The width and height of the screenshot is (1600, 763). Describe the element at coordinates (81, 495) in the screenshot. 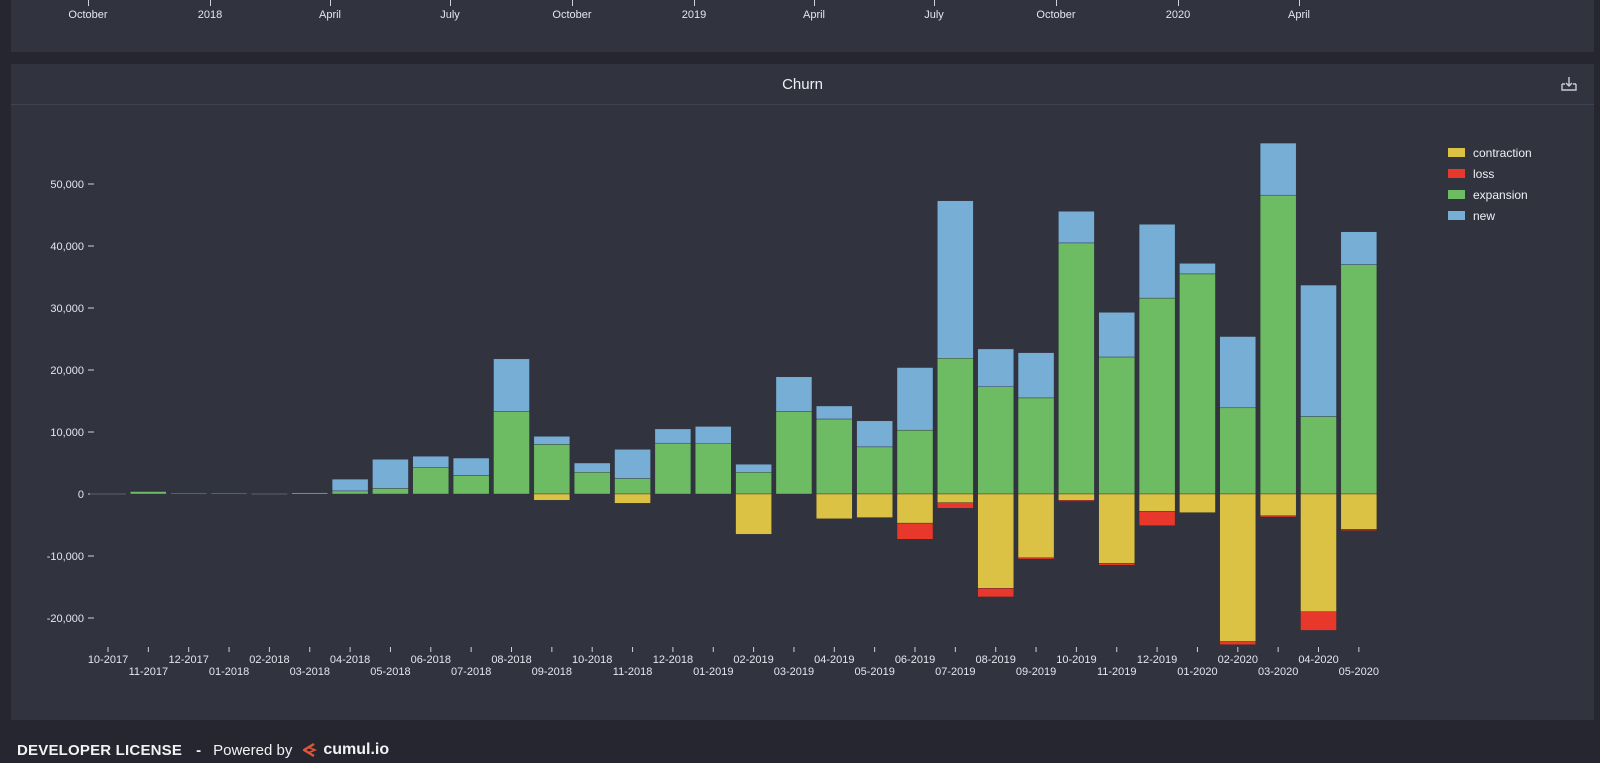

I see `y-tick-label: 0` at that location.